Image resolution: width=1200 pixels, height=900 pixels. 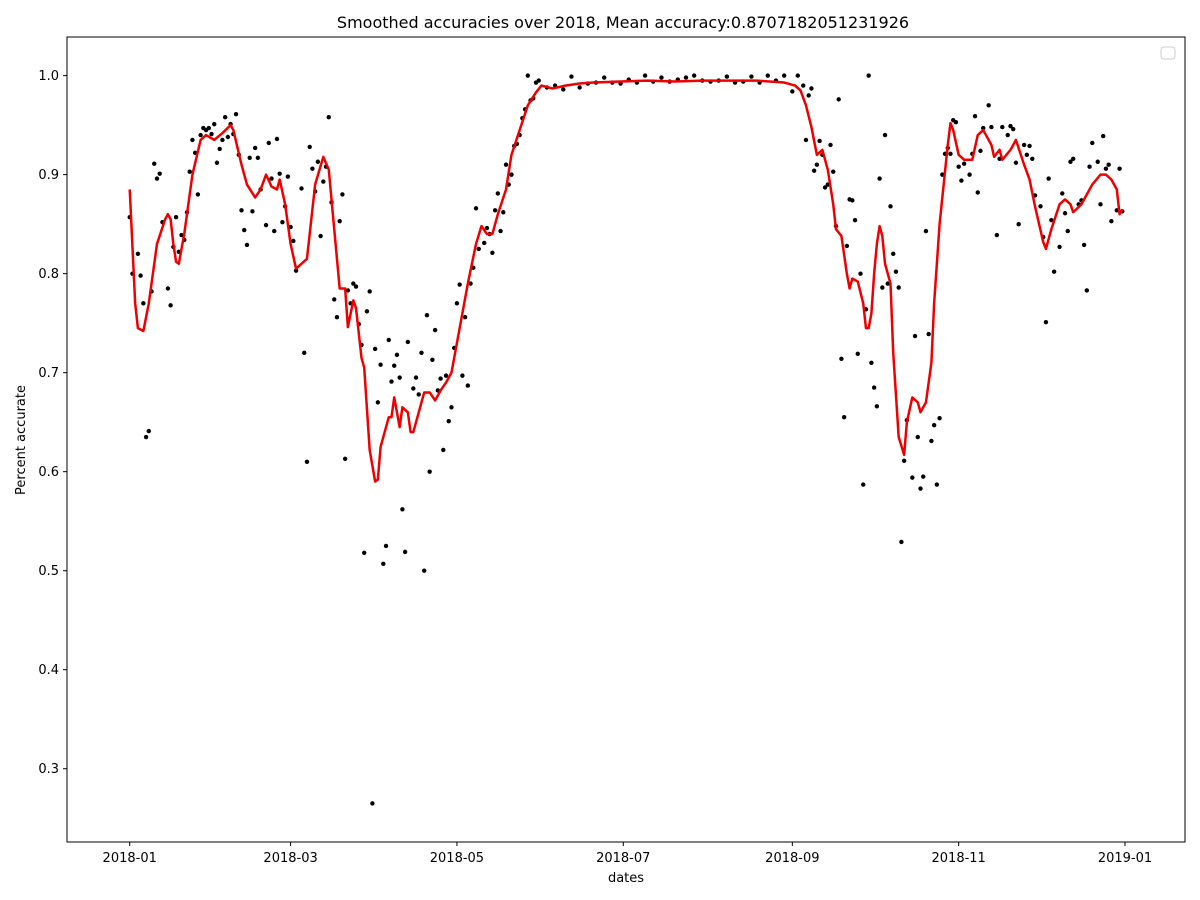 I want to click on y-tick-label: 0.7, so click(x=48, y=373).